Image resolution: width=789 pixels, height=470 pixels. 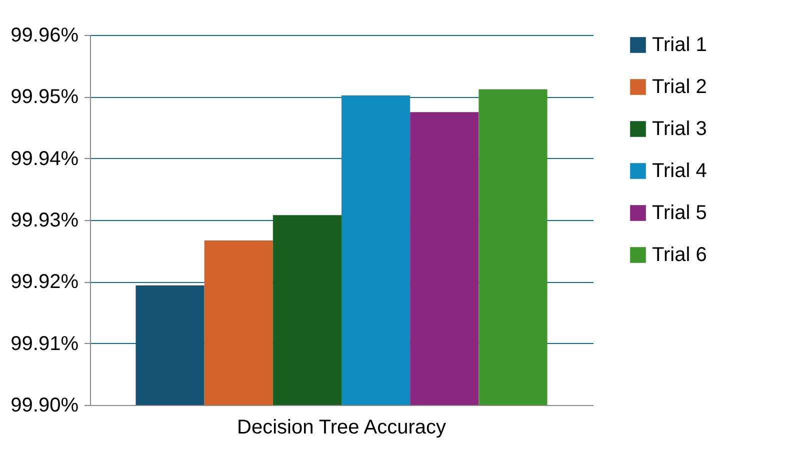 What do you see at coordinates (679, 45) in the screenshot?
I see `legend-label: Trial 1` at bounding box center [679, 45].